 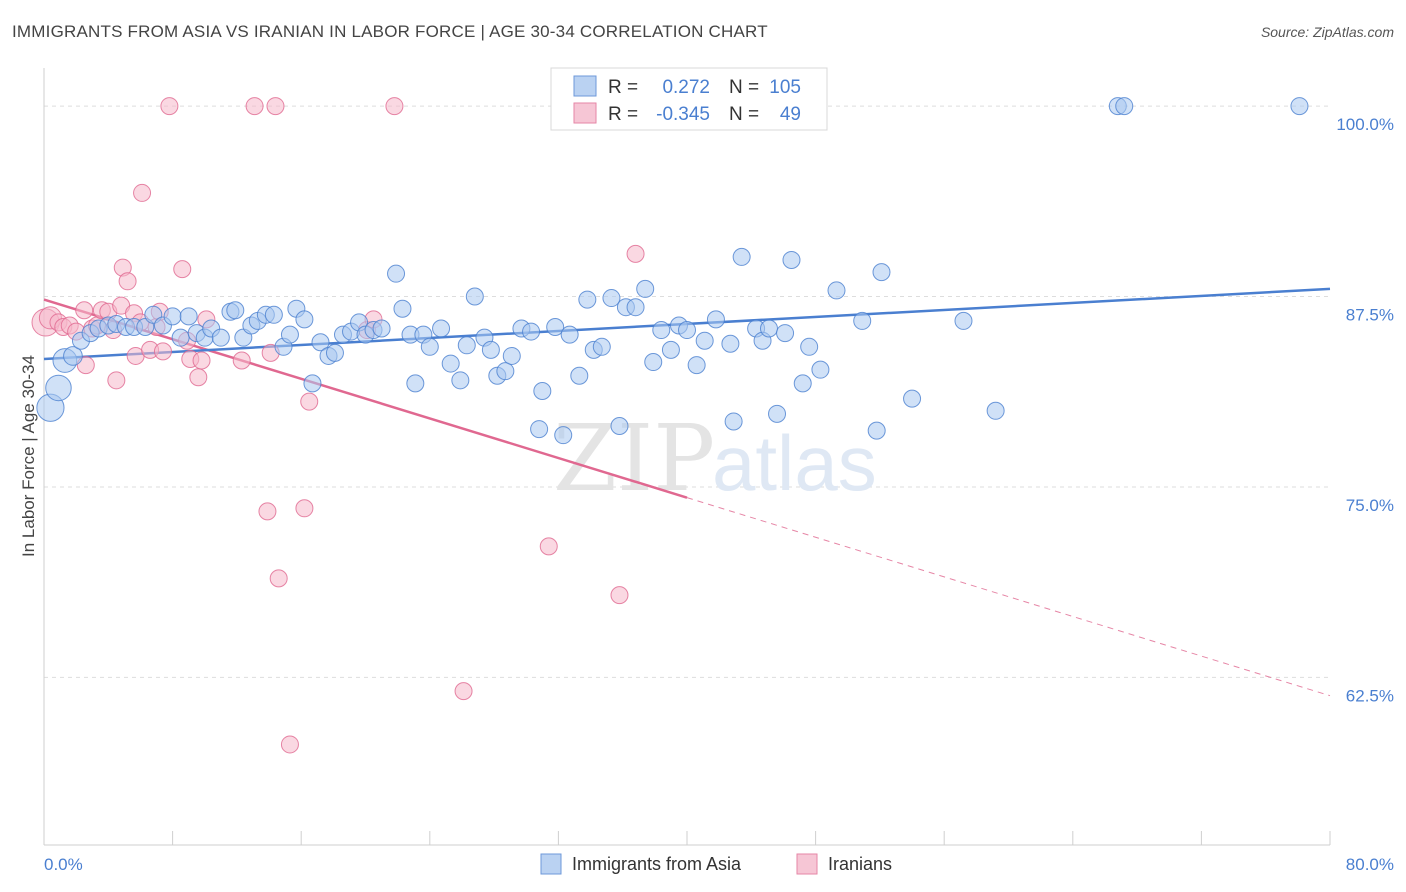 What do you see at coordinates (623, 114) in the screenshot?
I see `legend-r-label-pink: R =` at bounding box center [623, 114].